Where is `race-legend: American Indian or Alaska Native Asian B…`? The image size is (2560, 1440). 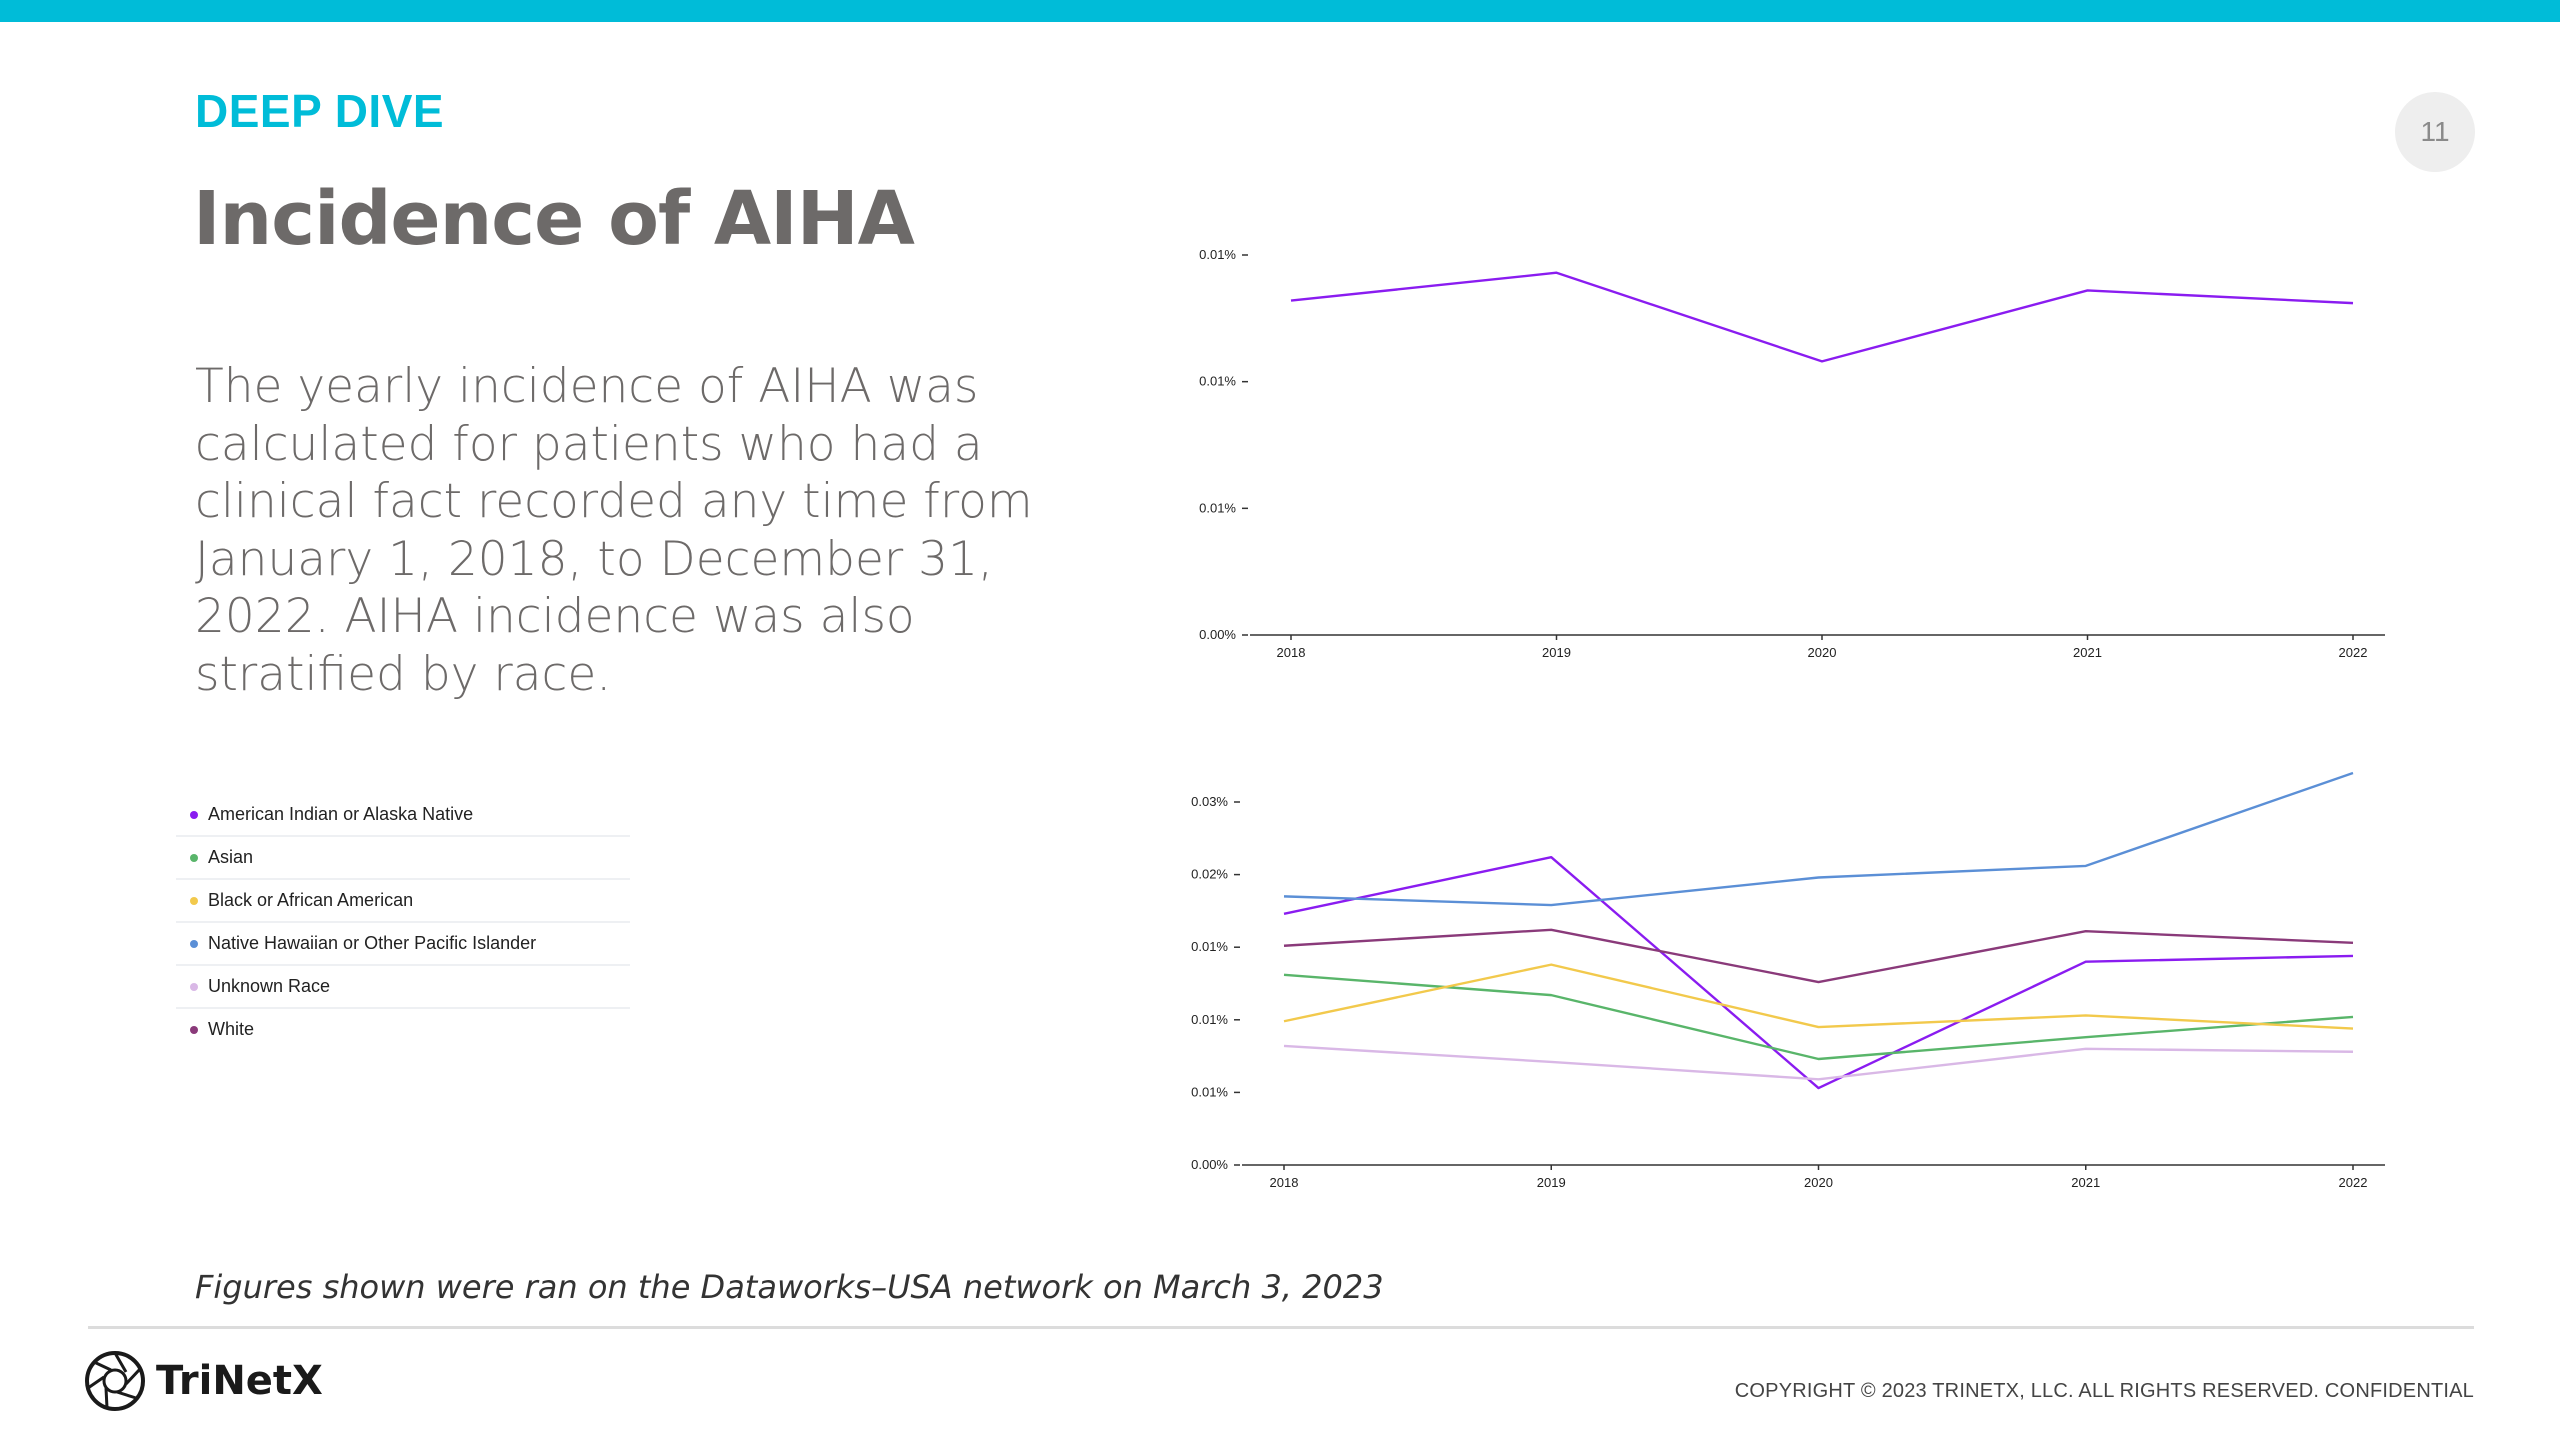
race-legend: American Indian or Alaska Native Asian B… is located at coordinates (403, 922).